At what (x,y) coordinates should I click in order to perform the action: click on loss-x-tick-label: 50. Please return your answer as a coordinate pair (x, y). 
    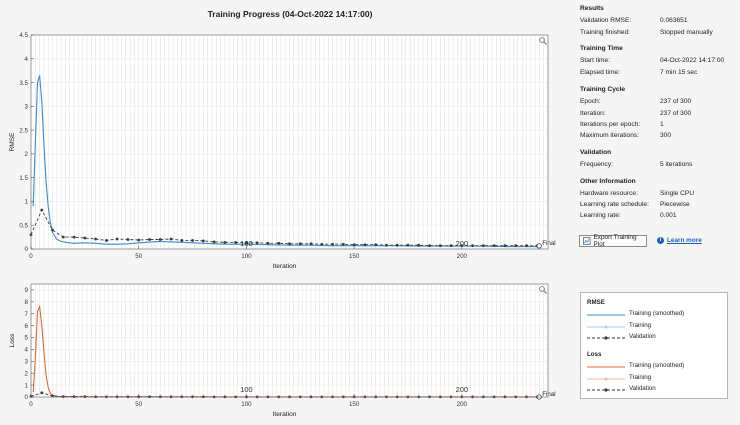
    Looking at the image, I should click on (138, 404).